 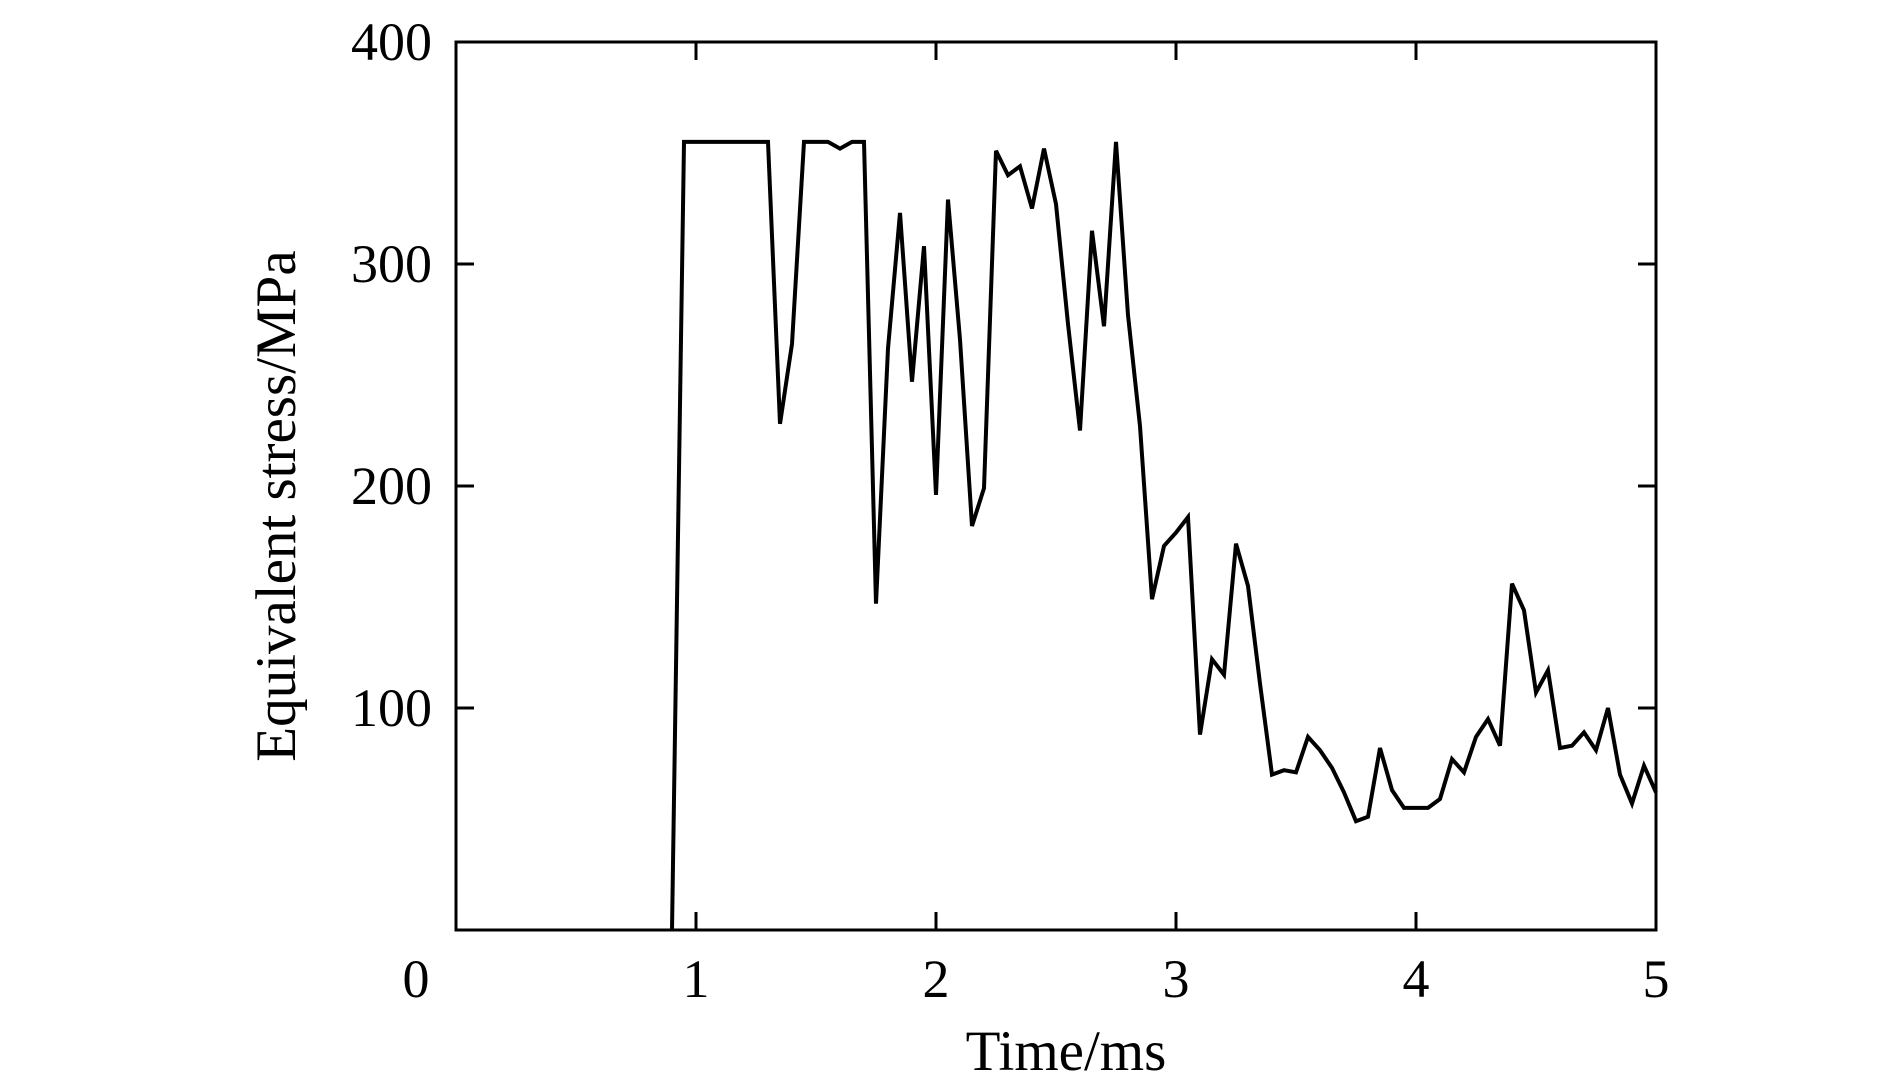 What do you see at coordinates (1656, 979) in the screenshot?
I see `x-tick-label: 5` at bounding box center [1656, 979].